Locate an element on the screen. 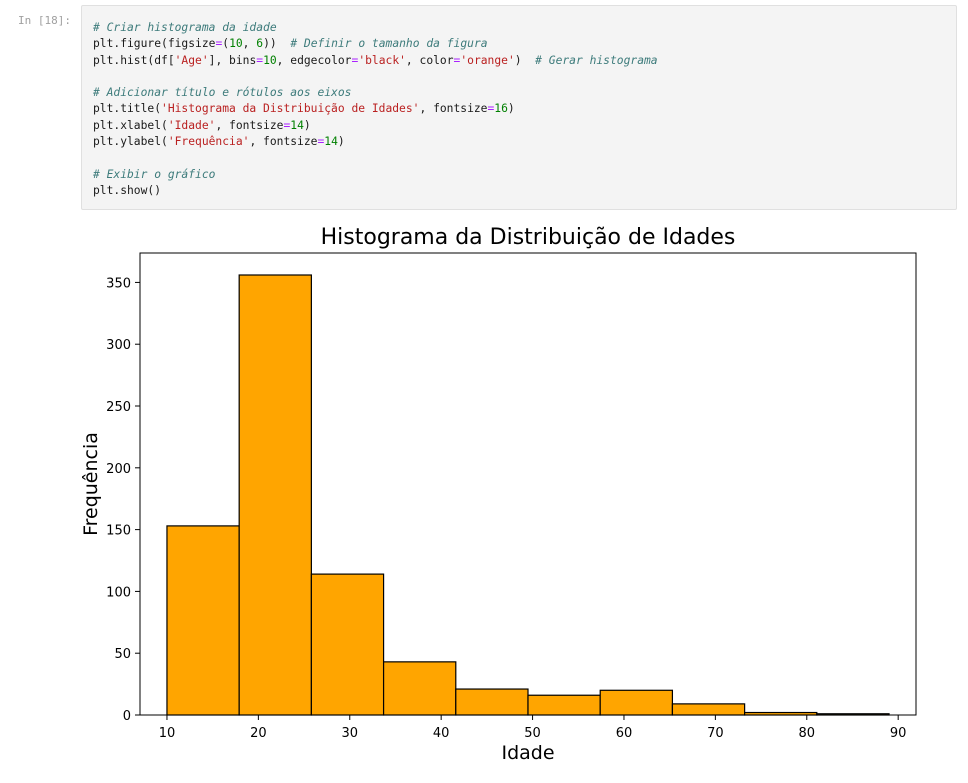  x-tick-label: 70 is located at coordinates (715, 733).